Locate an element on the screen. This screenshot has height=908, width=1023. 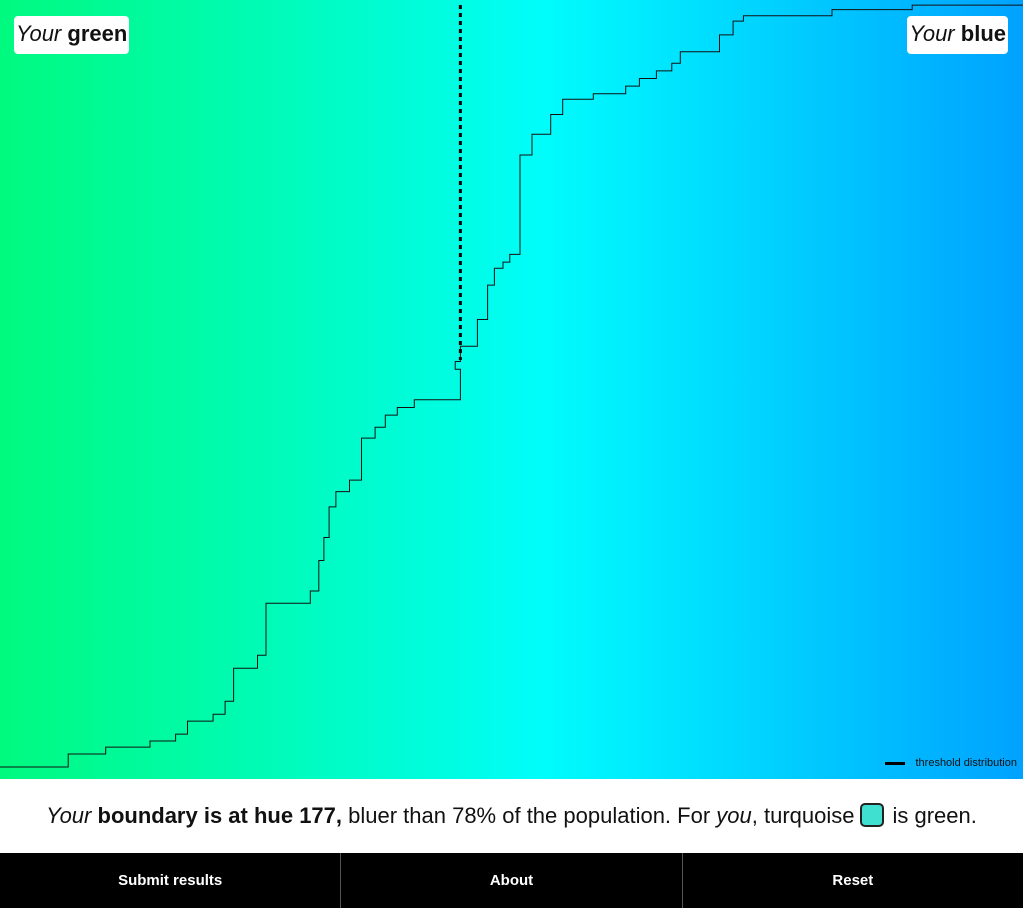
summary-boundary: boundary is at hue 177, is located at coordinates (220, 815).